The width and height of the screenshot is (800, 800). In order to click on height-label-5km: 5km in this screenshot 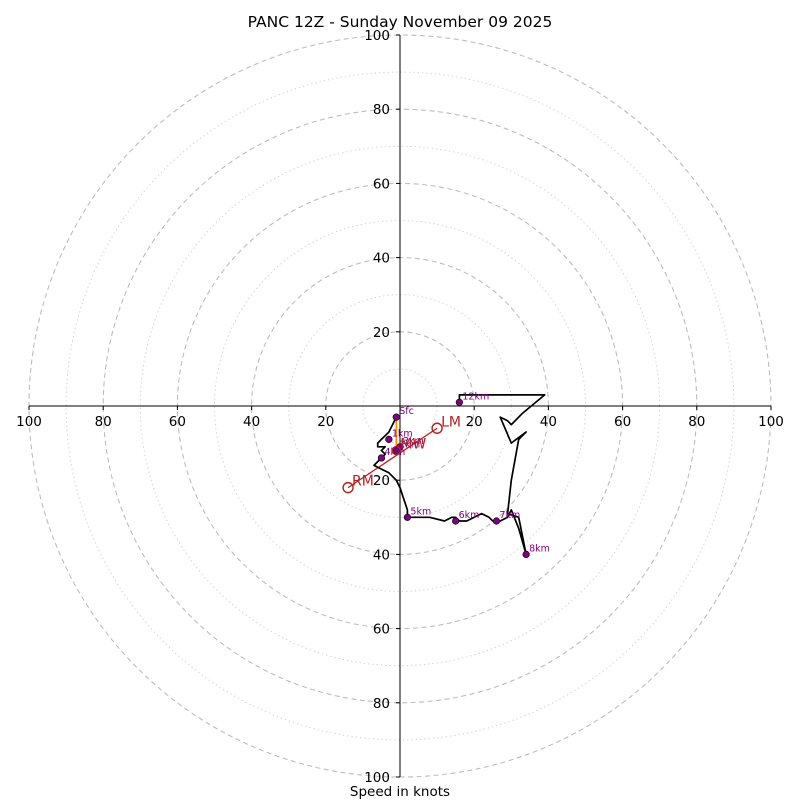, I will do `click(420, 511)`.